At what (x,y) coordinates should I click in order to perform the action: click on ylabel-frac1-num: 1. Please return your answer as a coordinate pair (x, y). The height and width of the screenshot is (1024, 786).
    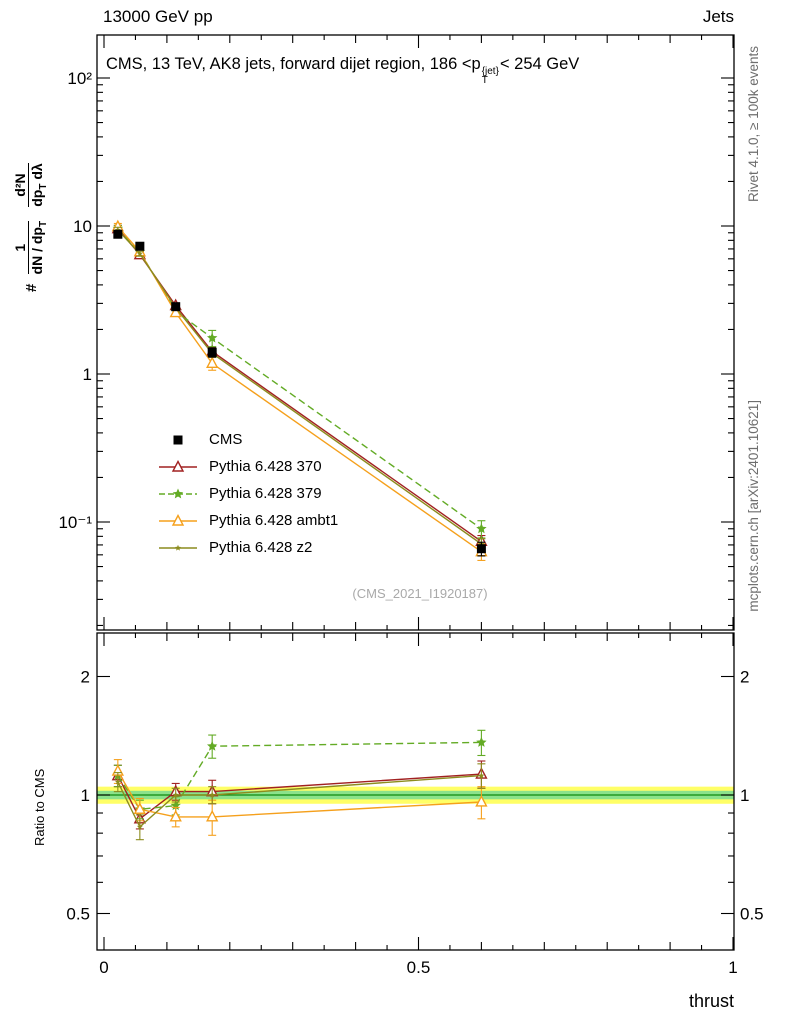
    Looking at the image, I should click on (20, 247).